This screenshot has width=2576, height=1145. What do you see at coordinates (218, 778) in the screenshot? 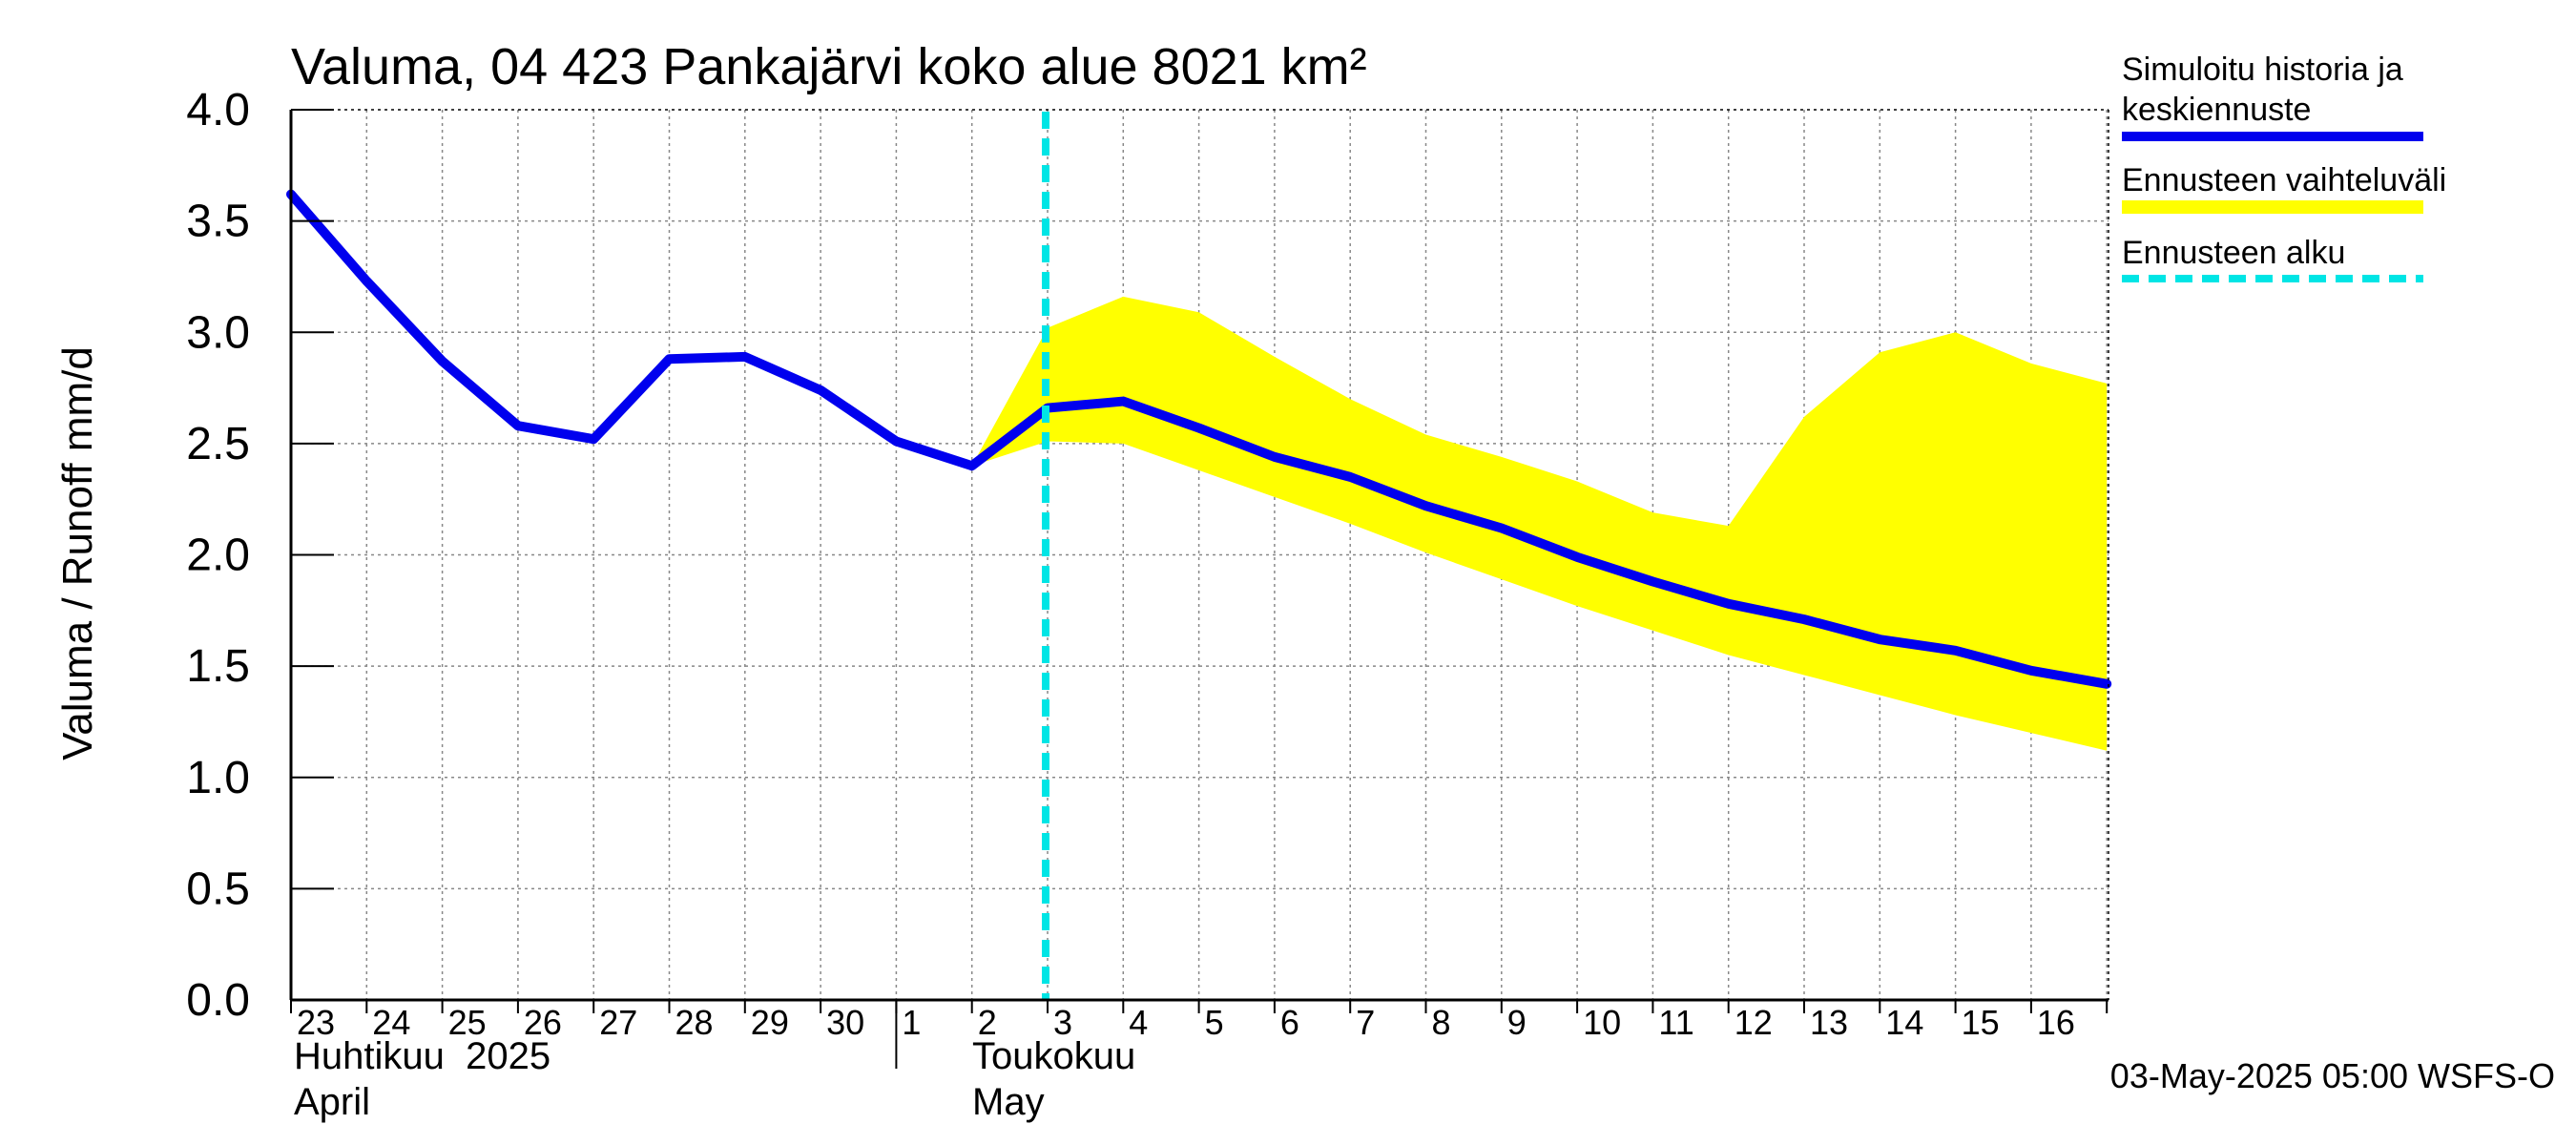
I see `y-tick-label: 1.0` at bounding box center [218, 778].